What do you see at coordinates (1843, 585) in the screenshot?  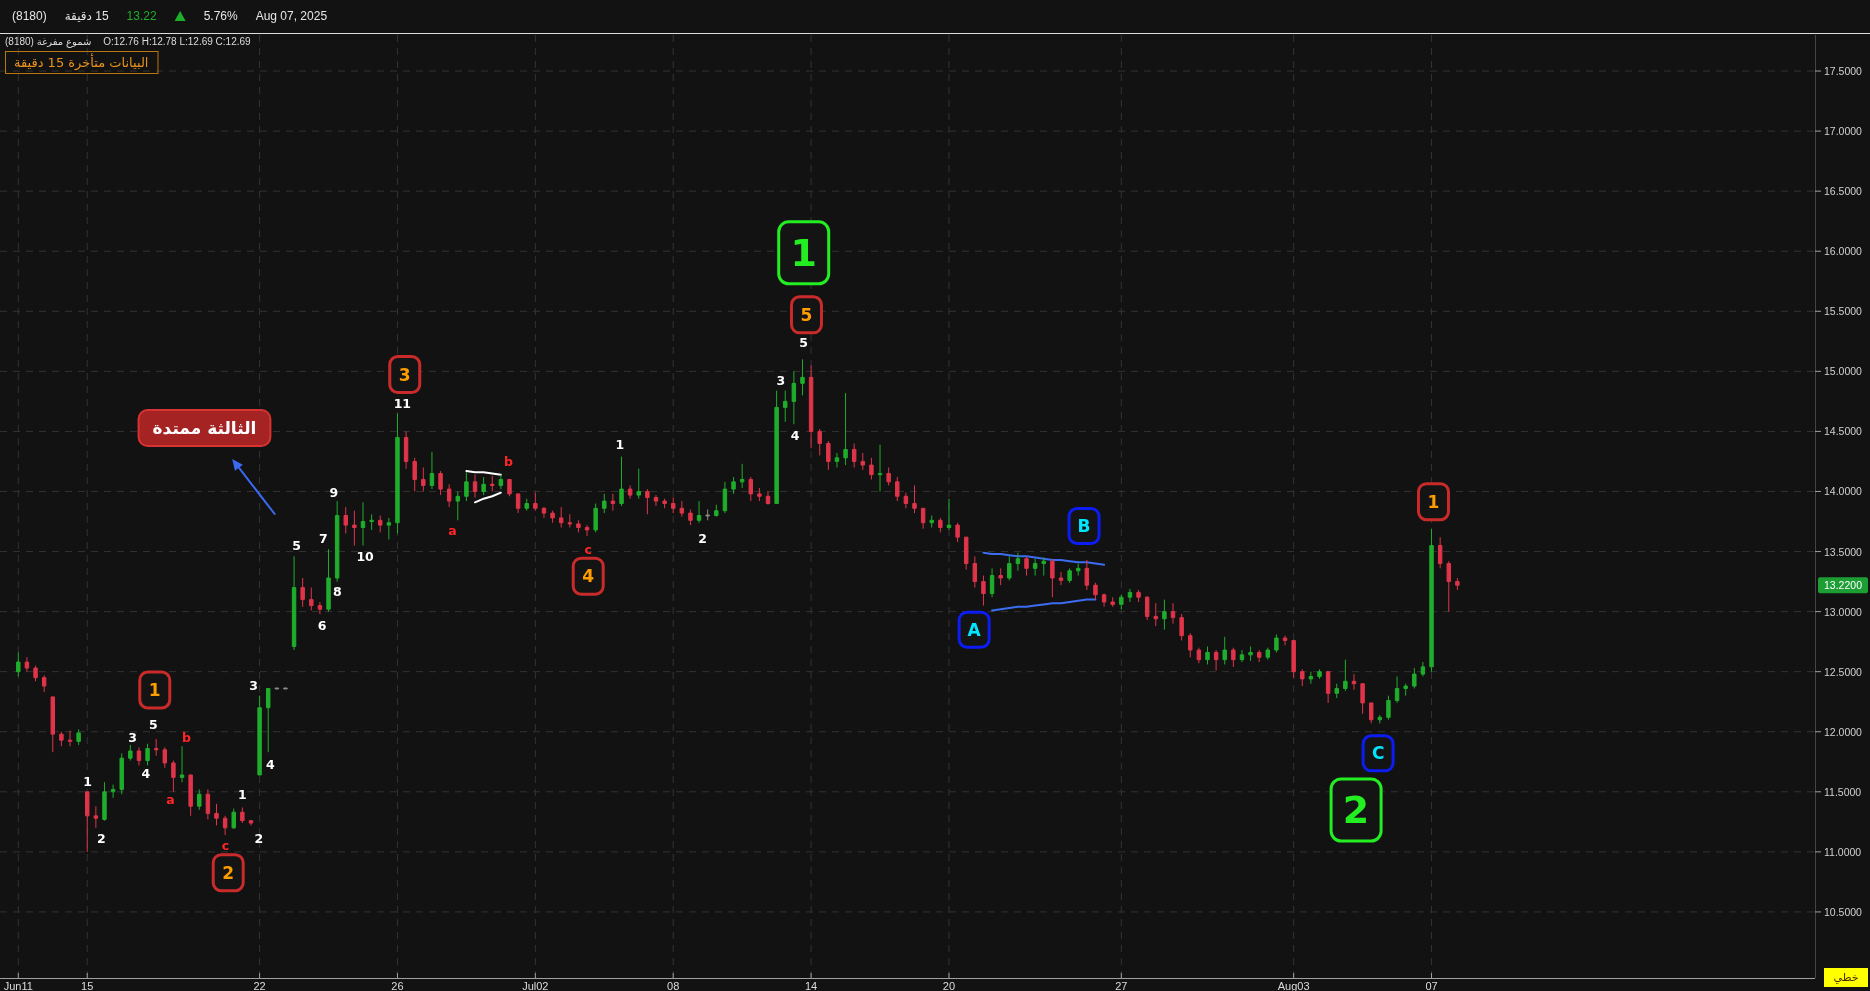 I see `text: 13.2200` at bounding box center [1843, 585].